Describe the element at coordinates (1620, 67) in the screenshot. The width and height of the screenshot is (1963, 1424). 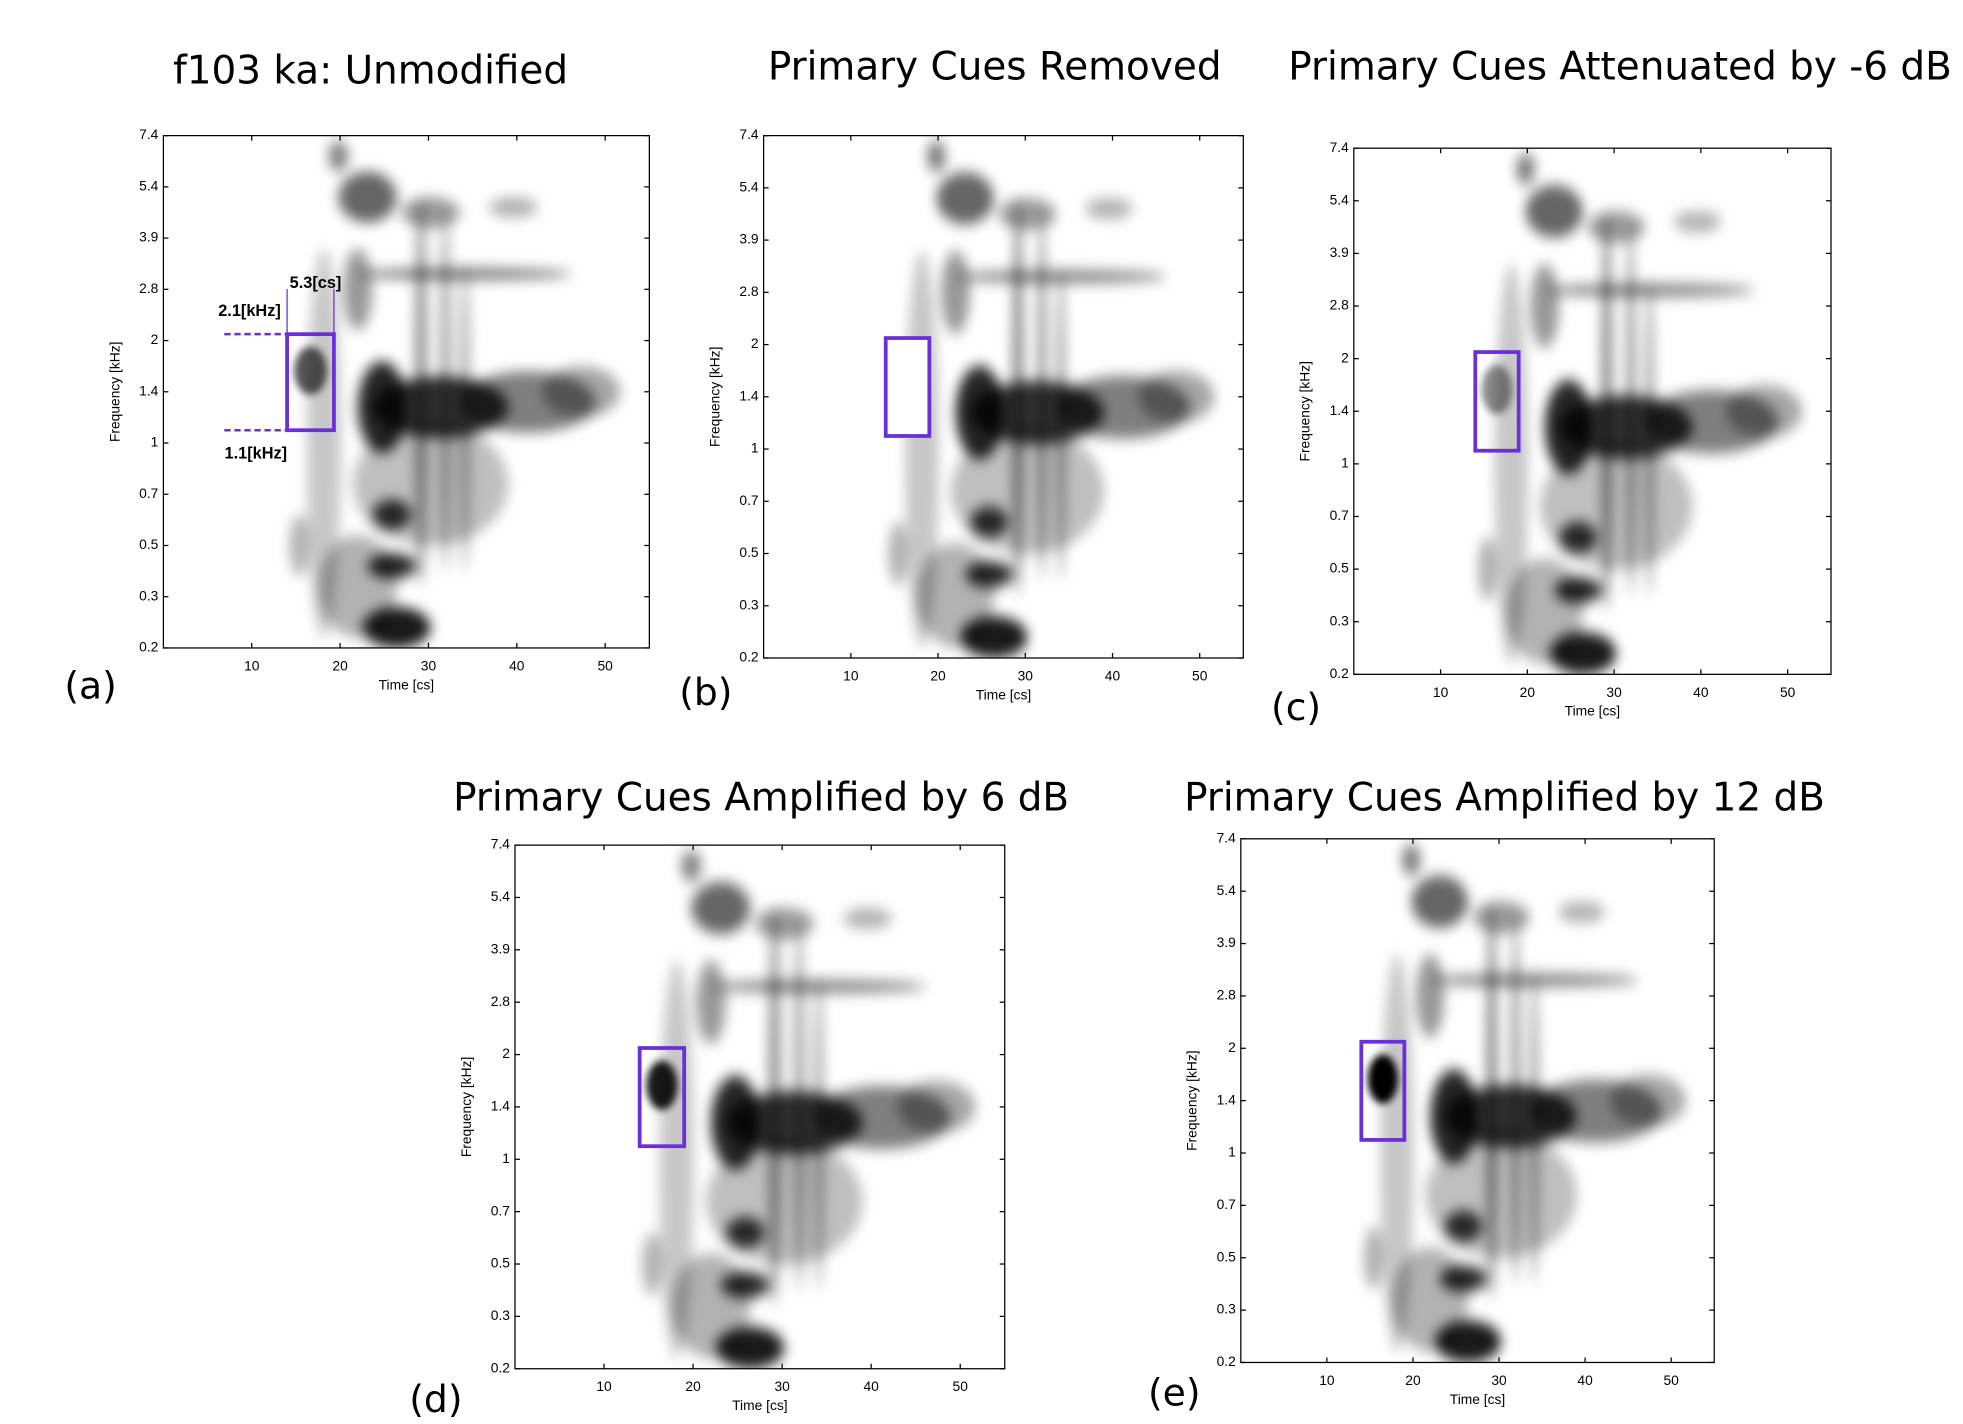
I see `panel-title: Primary Cues Attenuated by -6 dB` at that location.